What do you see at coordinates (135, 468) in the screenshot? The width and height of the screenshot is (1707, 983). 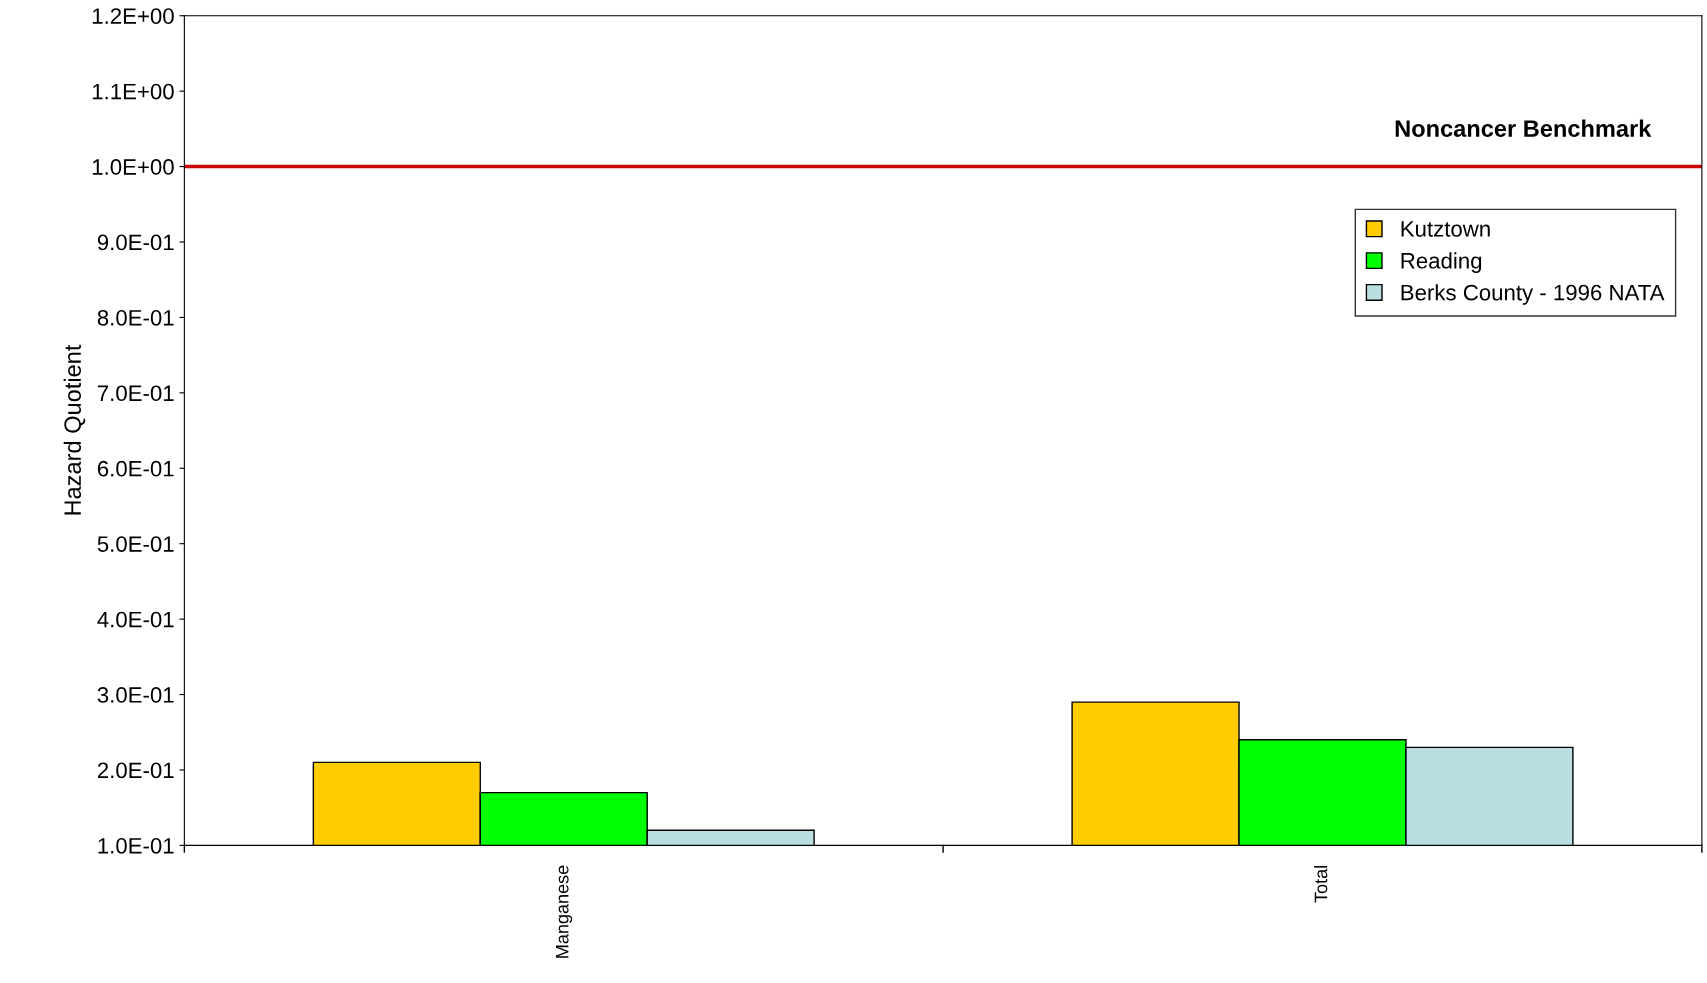 I see `y-tick-label: 6.0E-01` at bounding box center [135, 468].